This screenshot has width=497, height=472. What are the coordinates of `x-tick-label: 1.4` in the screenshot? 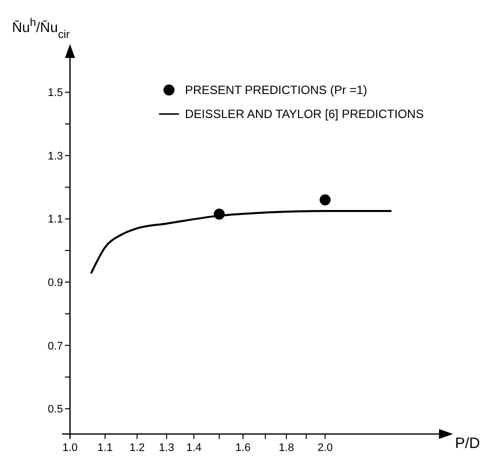 It's located at (194, 448).